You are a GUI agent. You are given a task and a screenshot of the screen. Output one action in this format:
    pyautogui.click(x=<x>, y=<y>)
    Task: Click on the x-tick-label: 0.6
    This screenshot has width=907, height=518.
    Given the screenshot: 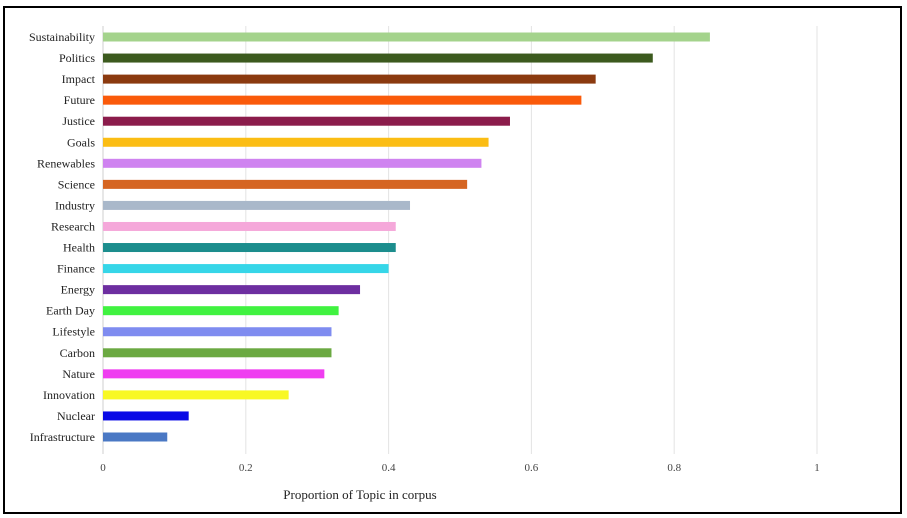 What is the action you would take?
    pyautogui.click(x=532, y=468)
    